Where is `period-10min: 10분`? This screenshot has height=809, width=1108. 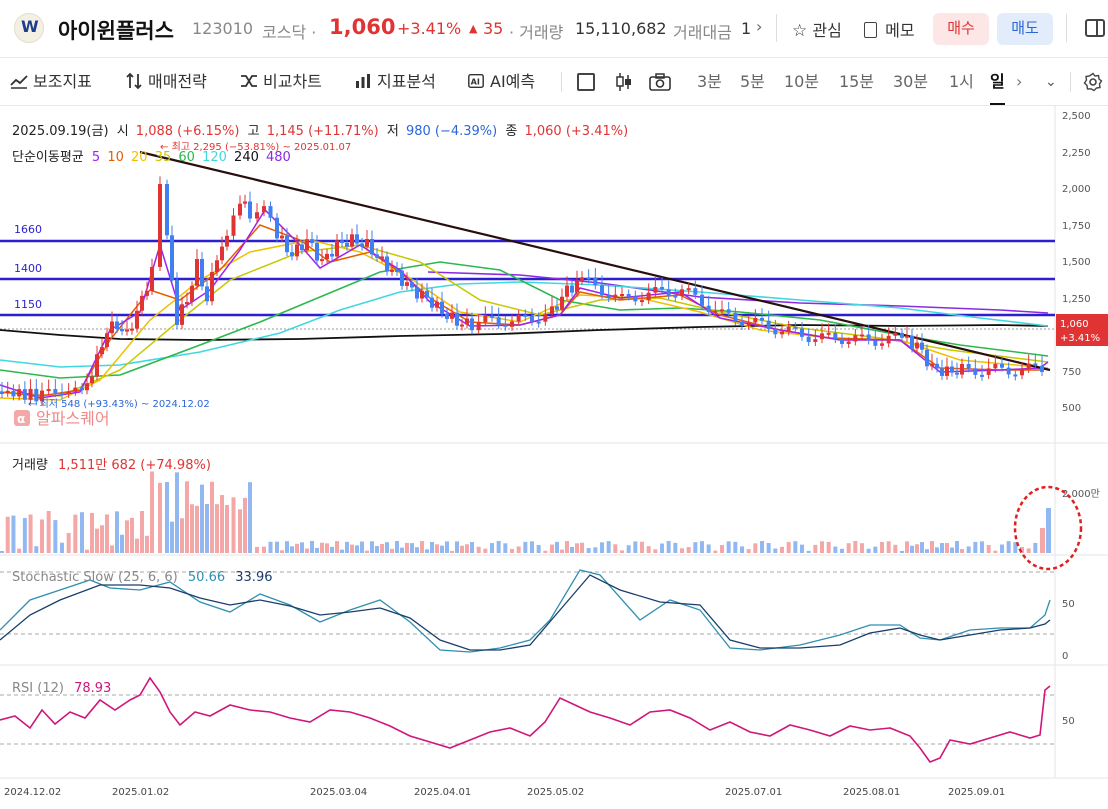 period-10min: 10분 is located at coordinates (802, 81).